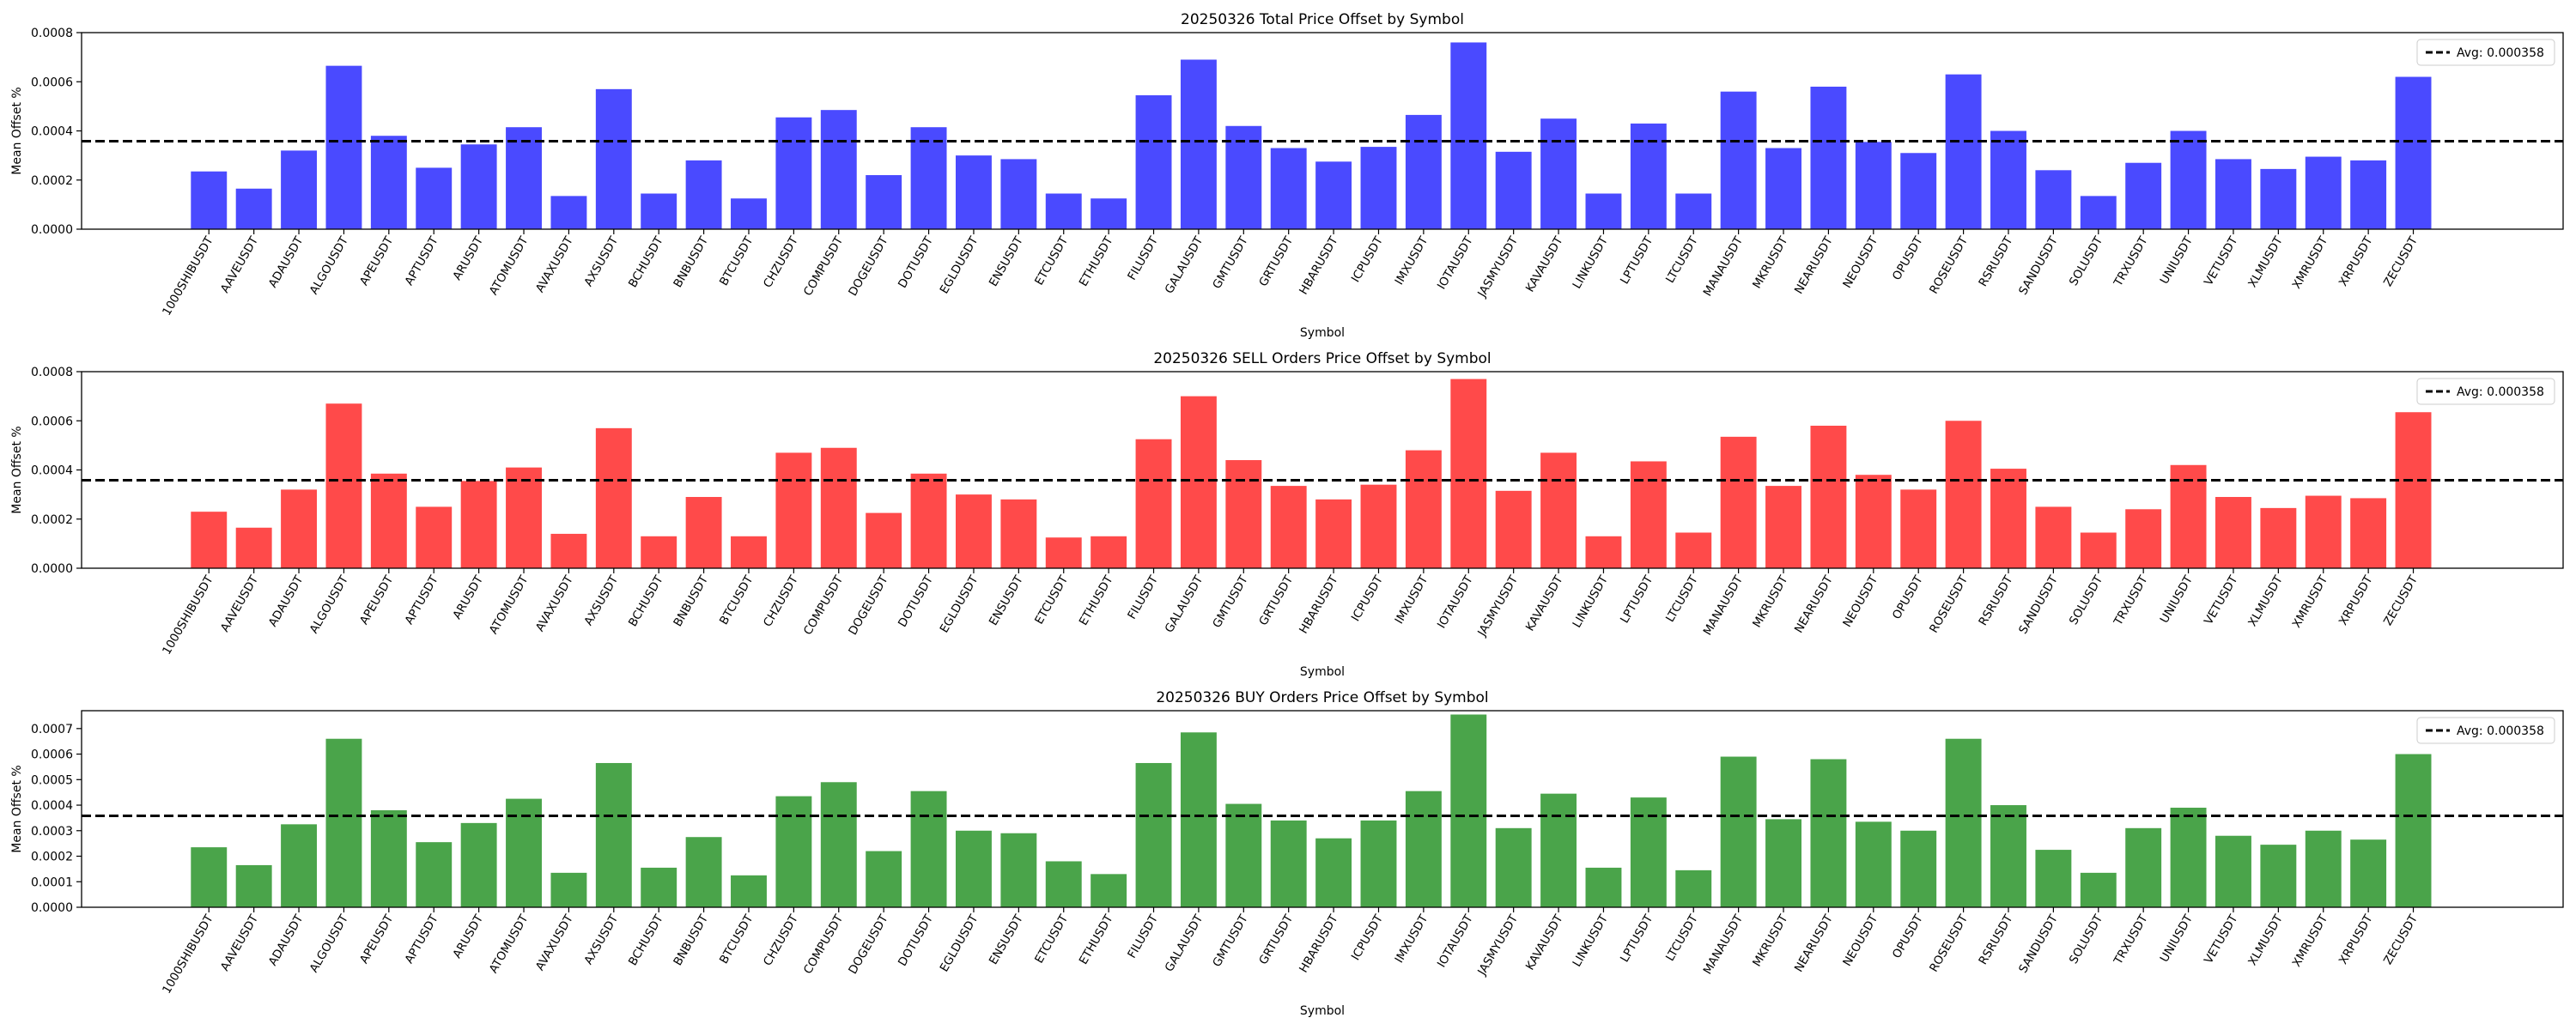  I want to click on legend: Avg: 0.000358, so click(2485, 52).